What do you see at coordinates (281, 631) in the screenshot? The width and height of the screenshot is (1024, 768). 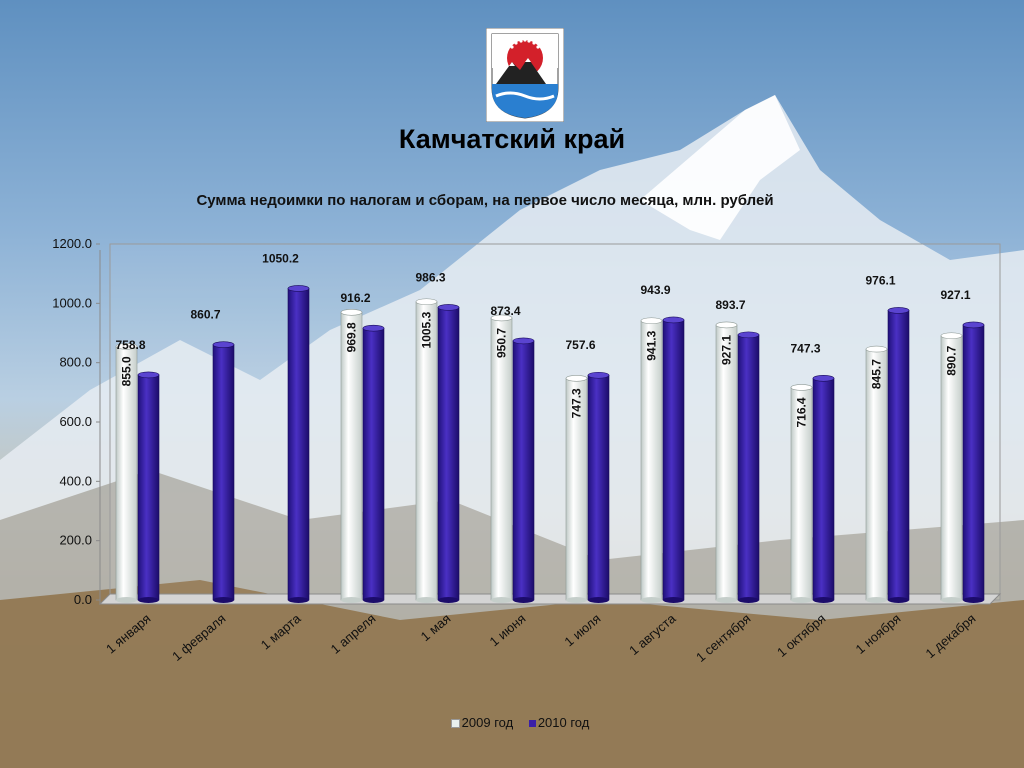 I see `x-tick-label: 1 марта` at bounding box center [281, 631].